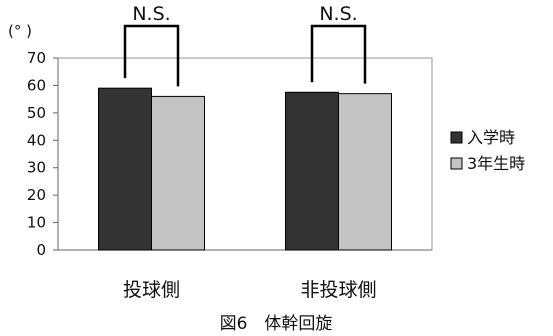 The image size is (553, 336). I want to click on legend-label: 入学時, so click(491, 137).